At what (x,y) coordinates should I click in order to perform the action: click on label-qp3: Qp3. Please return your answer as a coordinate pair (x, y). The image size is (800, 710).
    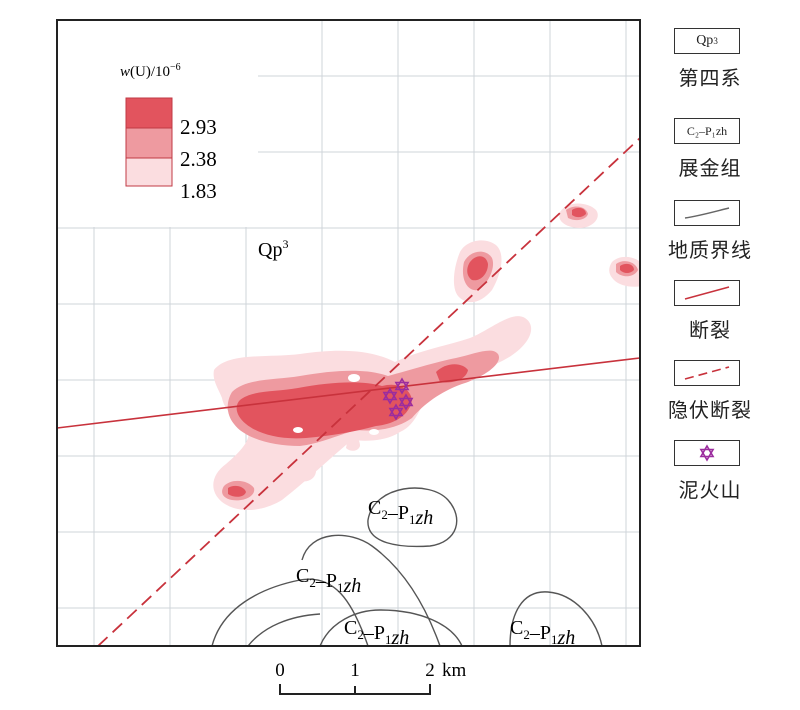
    Looking at the image, I should click on (273, 249).